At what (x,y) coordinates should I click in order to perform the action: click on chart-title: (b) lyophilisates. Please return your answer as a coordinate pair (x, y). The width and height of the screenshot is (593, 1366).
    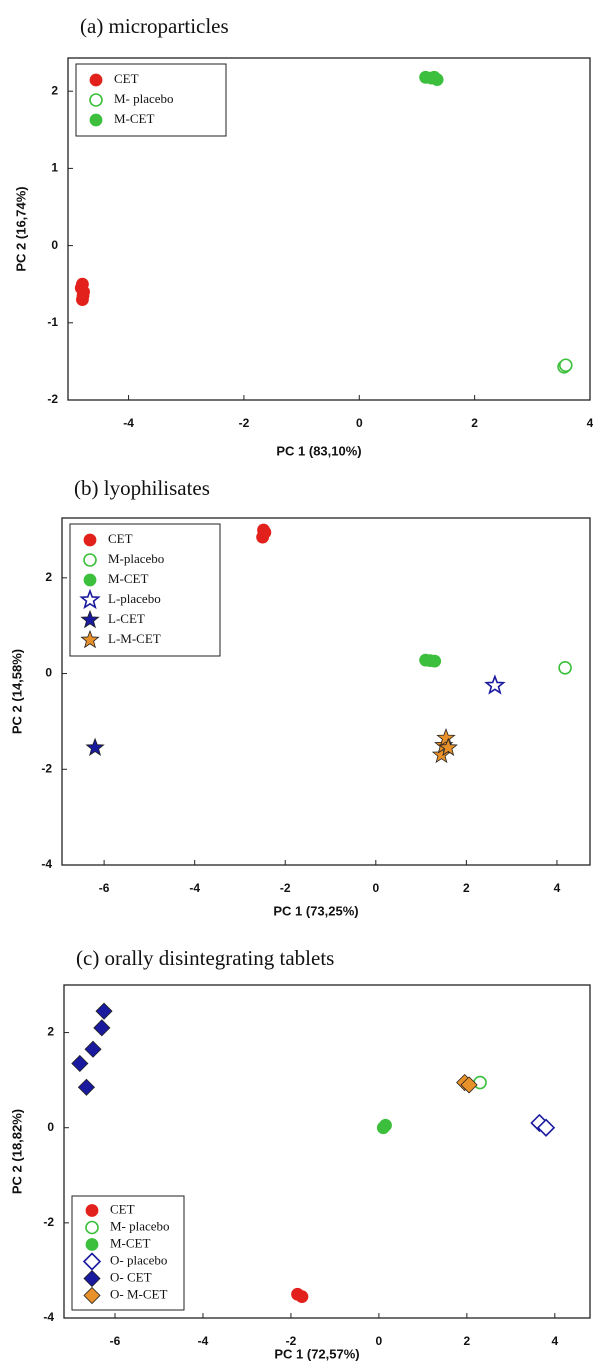
    Looking at the image, I should click on (142, 488).